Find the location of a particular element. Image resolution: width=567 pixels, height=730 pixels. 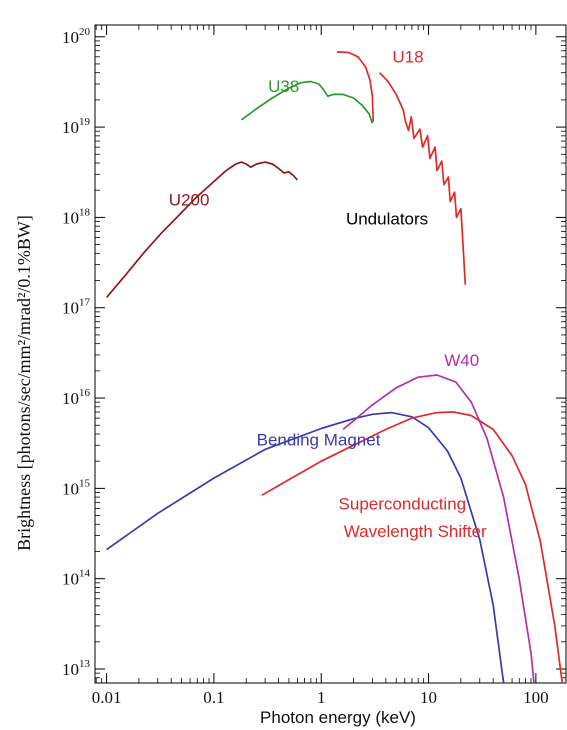

label-bending-magnet: Bending Magnet is located at coordinates (319, 439).